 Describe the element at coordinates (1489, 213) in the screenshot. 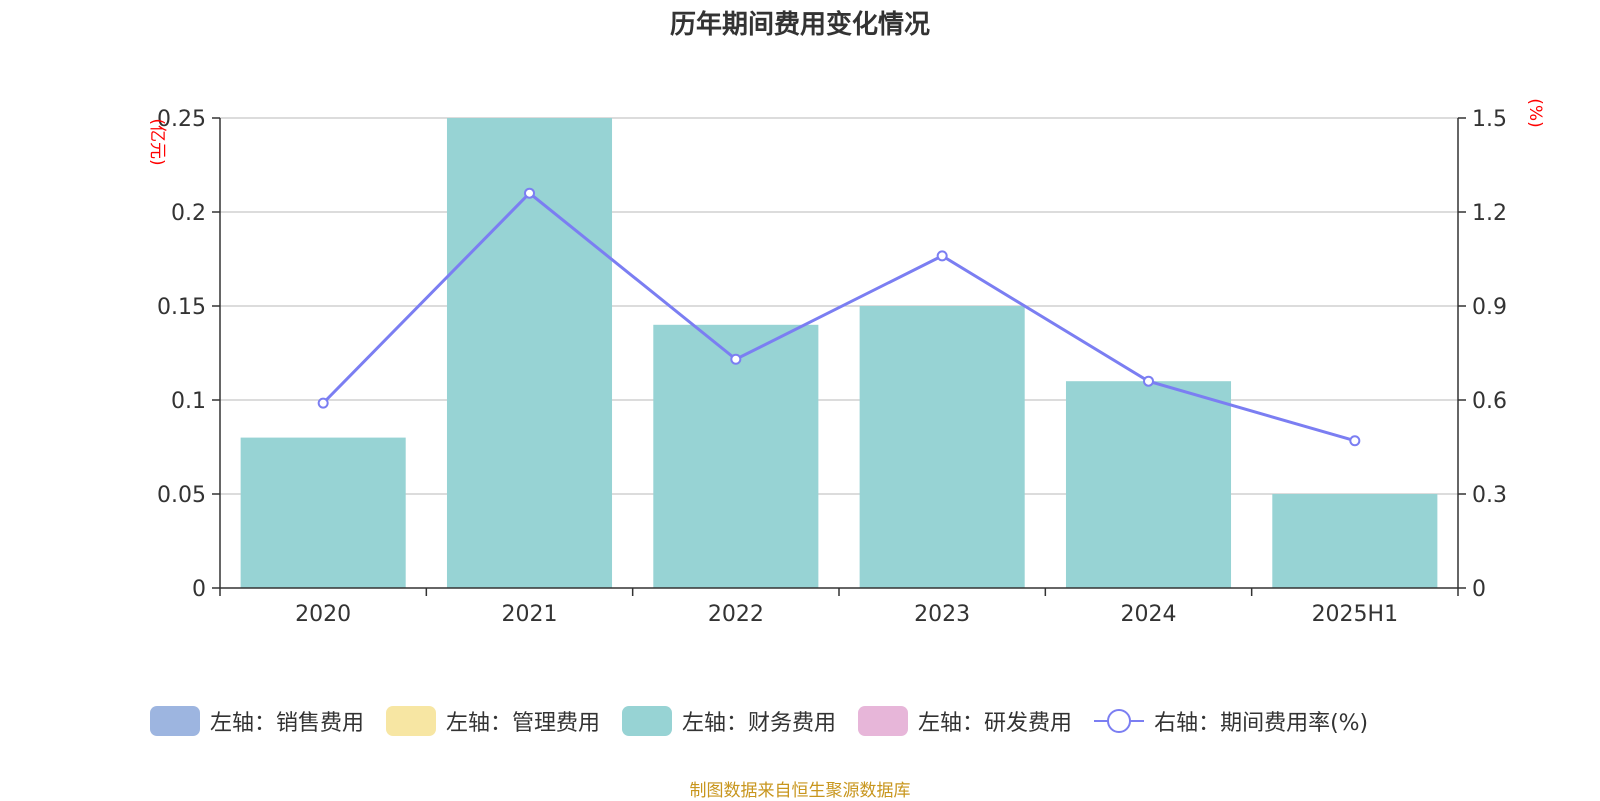

I see `right-tick-label: 1.2` at that location.